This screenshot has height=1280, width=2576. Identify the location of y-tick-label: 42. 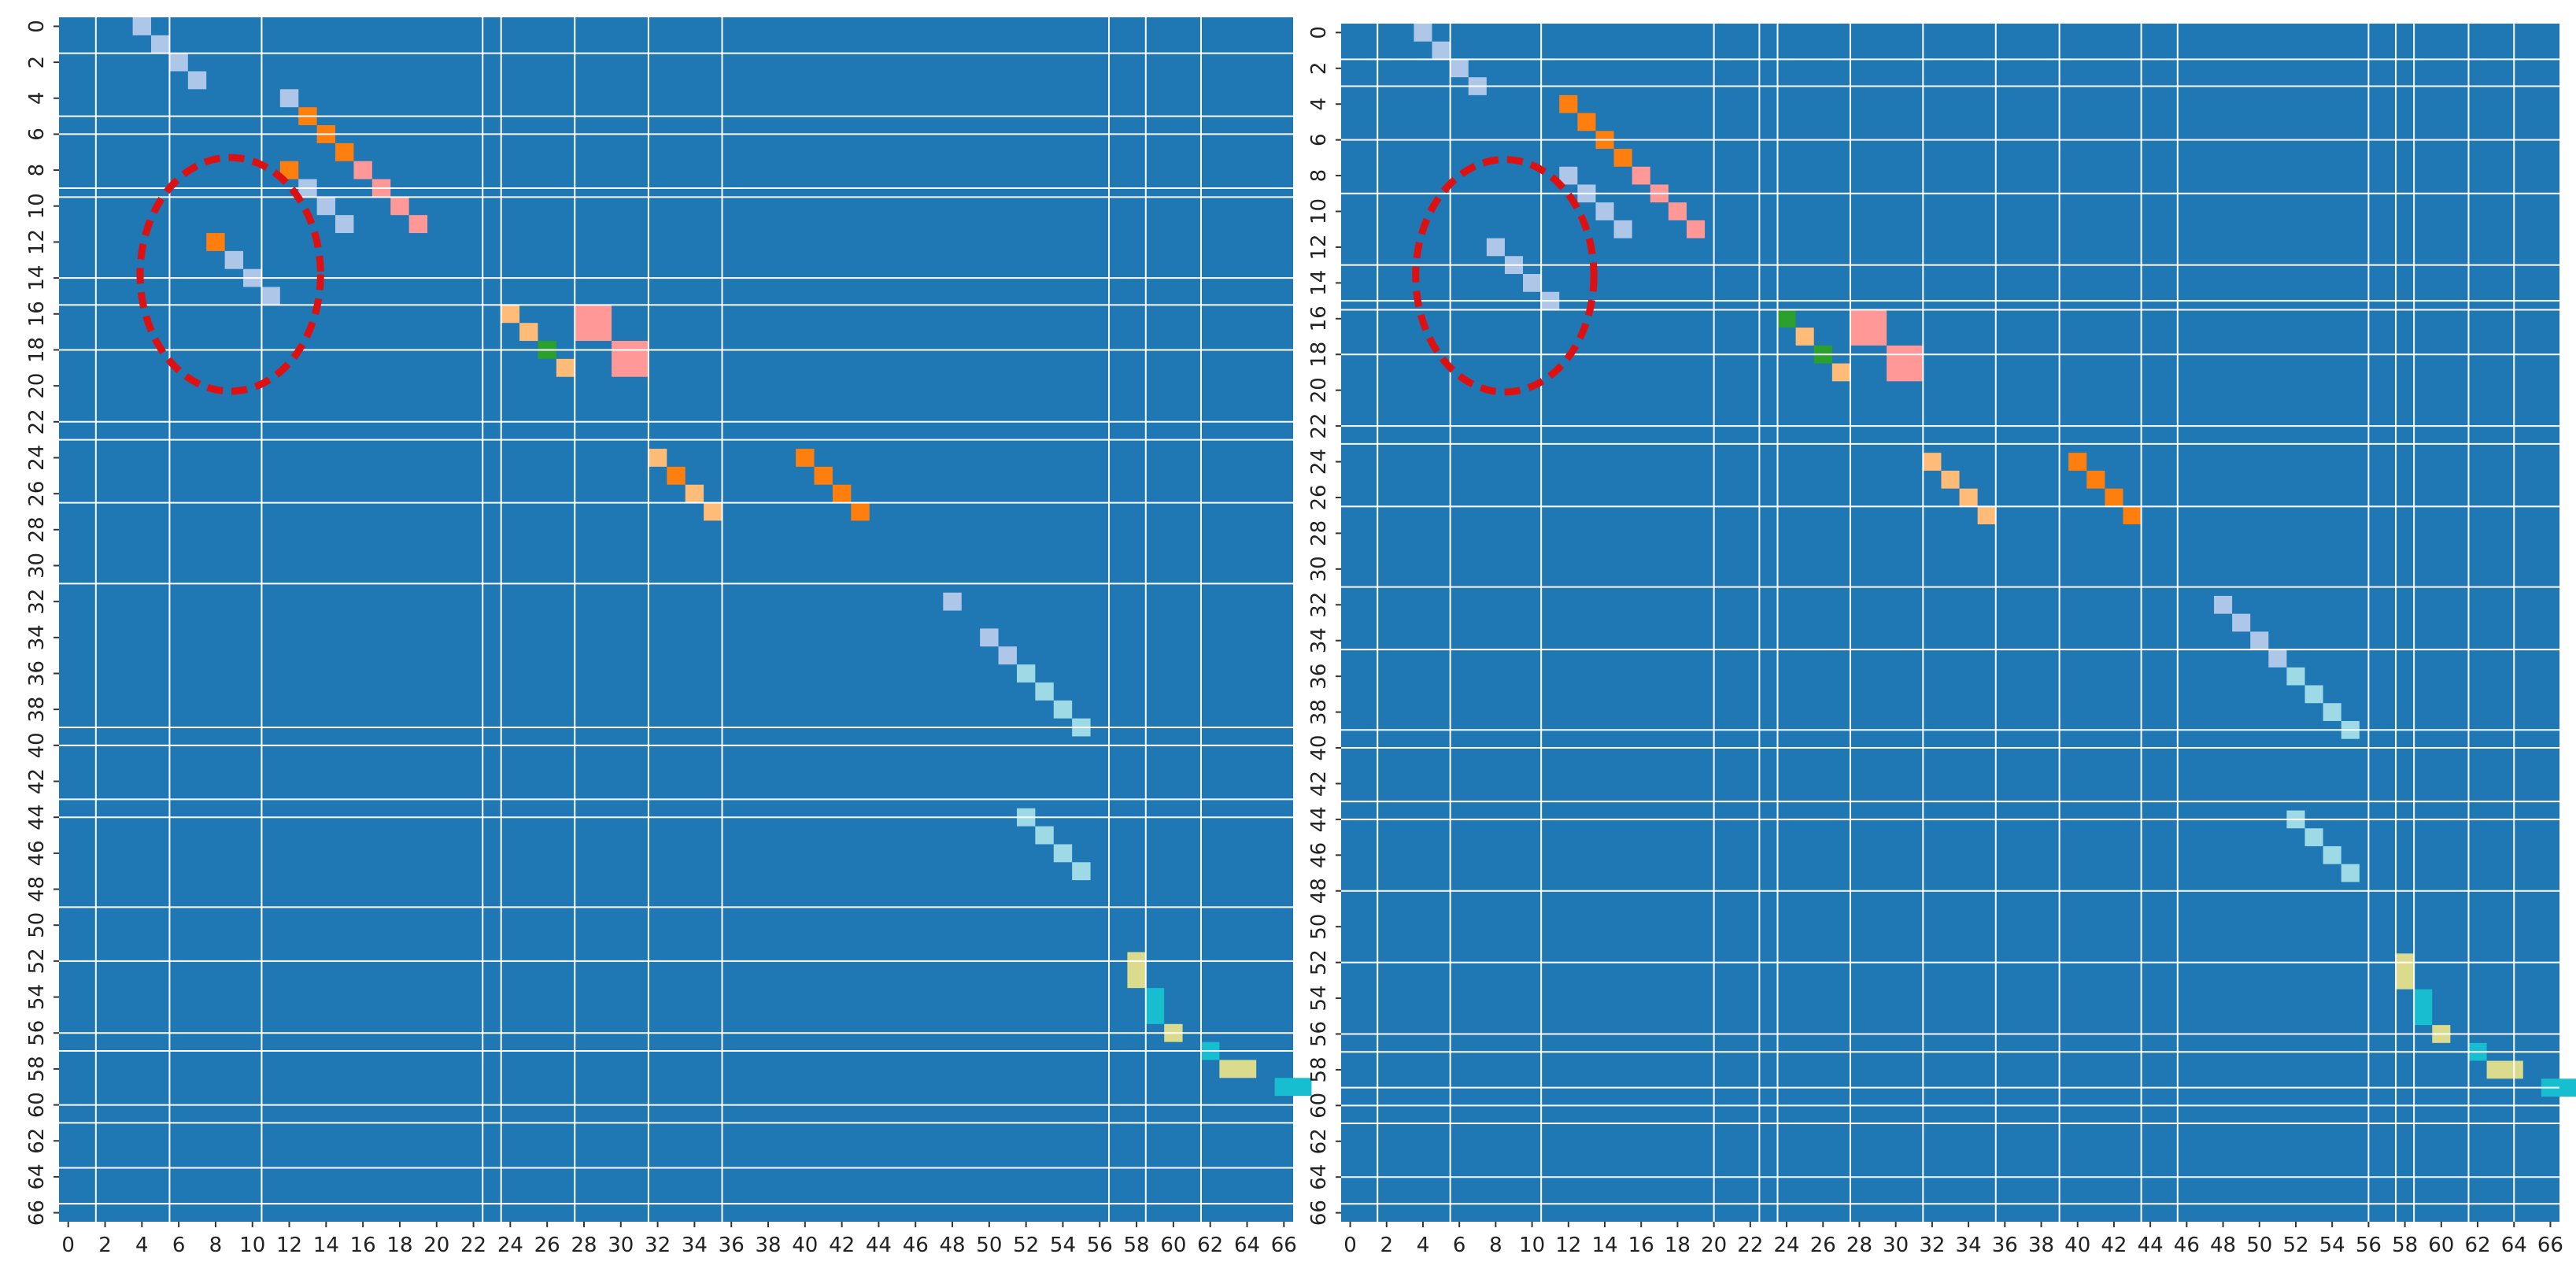
(37, 781).